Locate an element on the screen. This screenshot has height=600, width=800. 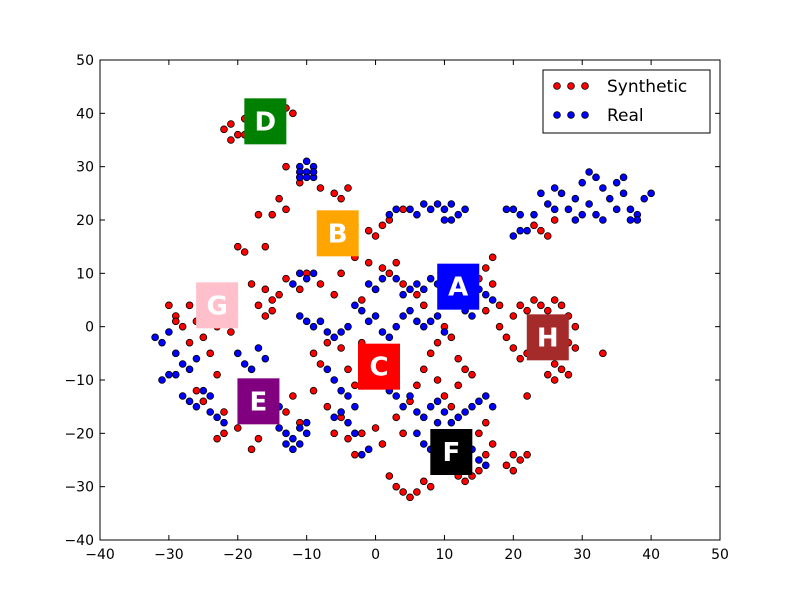
cluster-text-e: E is located at coordinates (259, 402).